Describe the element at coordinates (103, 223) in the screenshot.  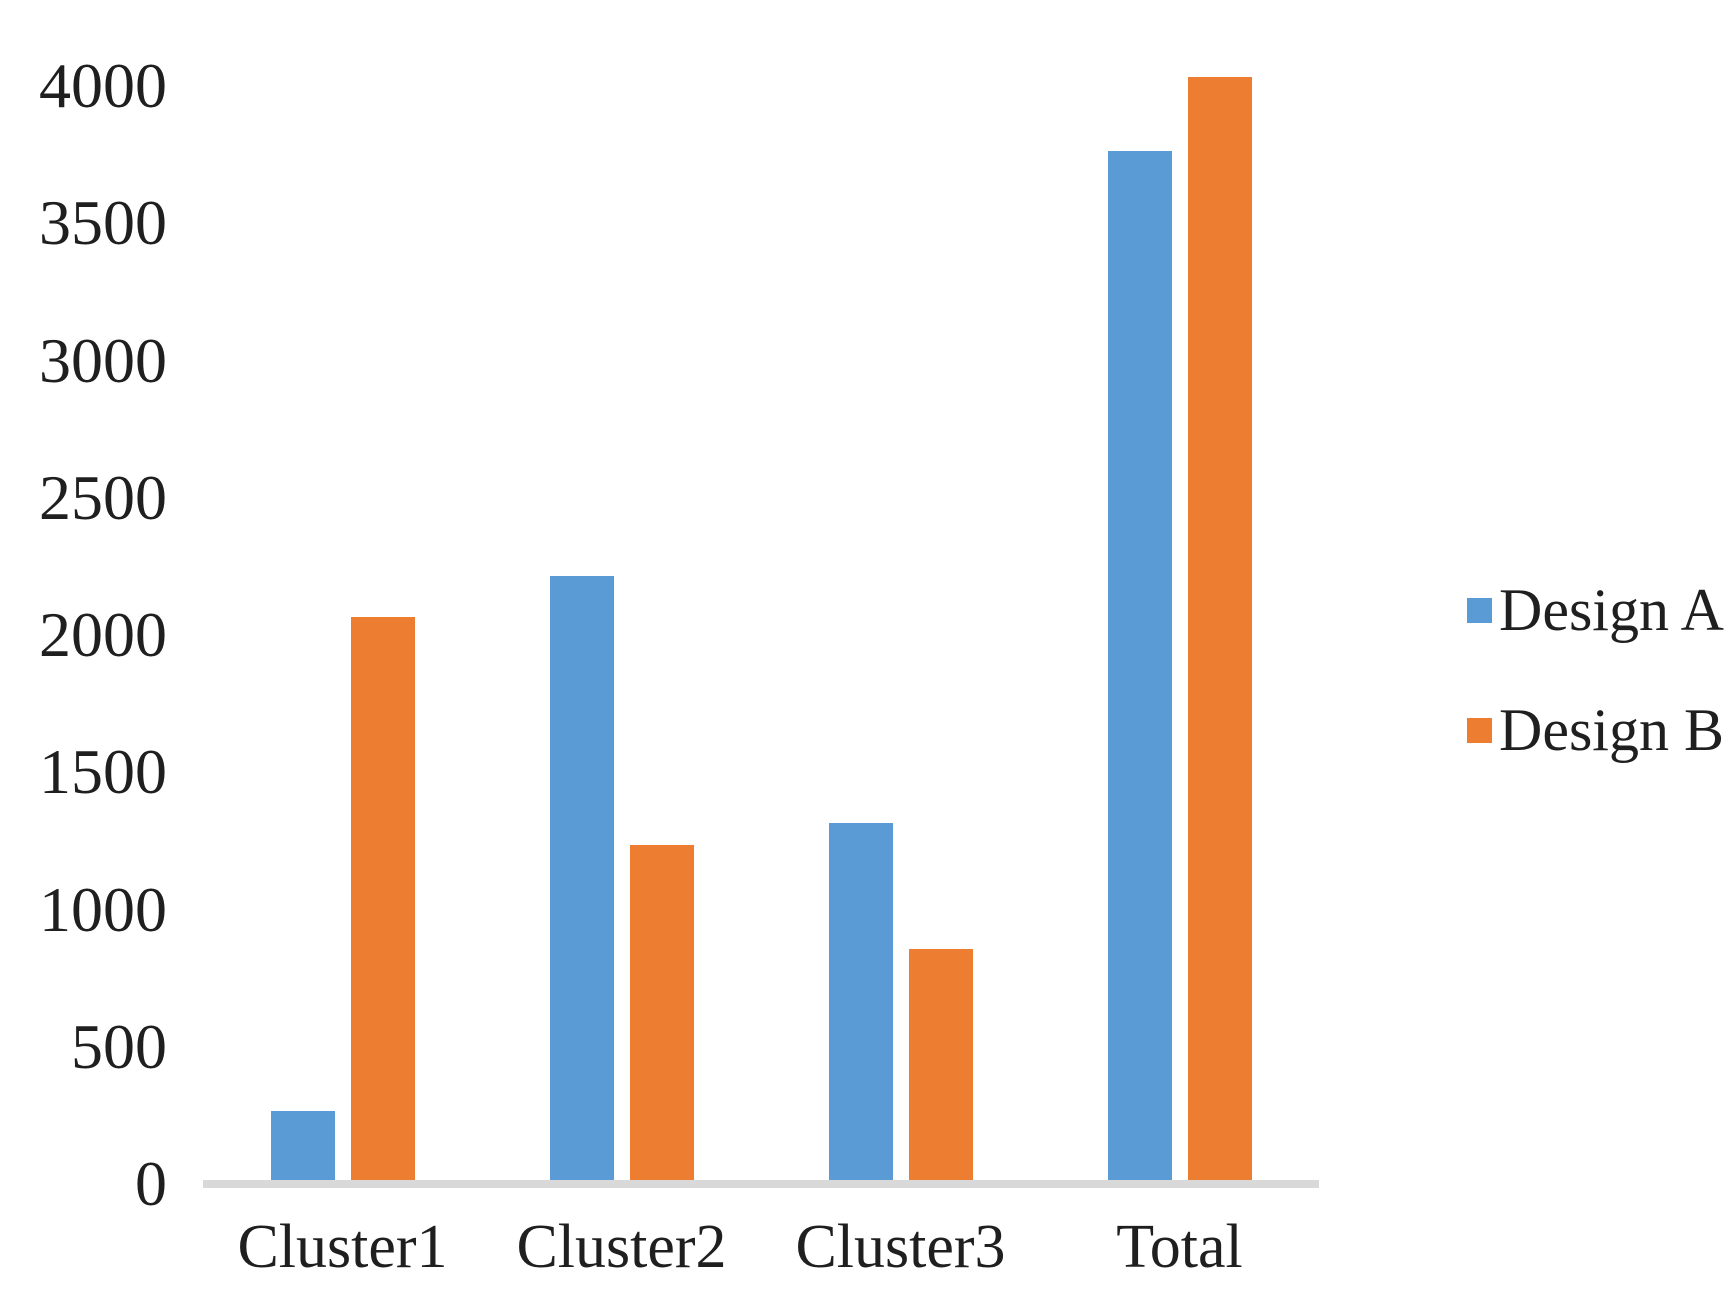
I see `y-tick-label-3500: 3500` at that location.